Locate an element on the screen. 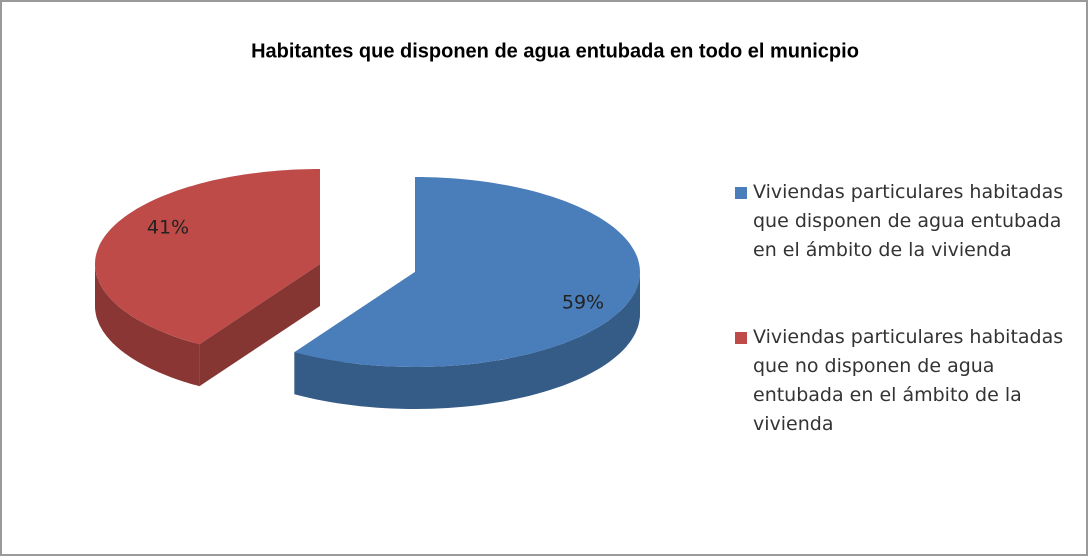 Image resolution: width=1089 pixels, height=556 pixels. slice-face is located at coordinates (259, 325).